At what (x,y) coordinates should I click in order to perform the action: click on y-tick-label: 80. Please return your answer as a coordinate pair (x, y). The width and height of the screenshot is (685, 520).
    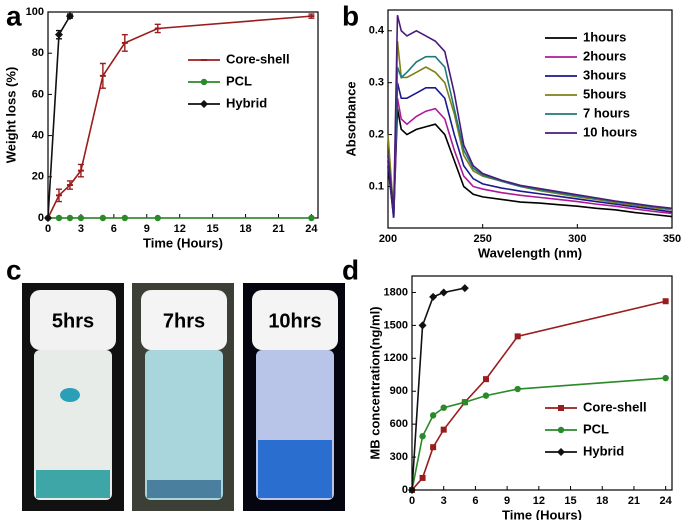
    Looking at the image, I should click on (38, 53).